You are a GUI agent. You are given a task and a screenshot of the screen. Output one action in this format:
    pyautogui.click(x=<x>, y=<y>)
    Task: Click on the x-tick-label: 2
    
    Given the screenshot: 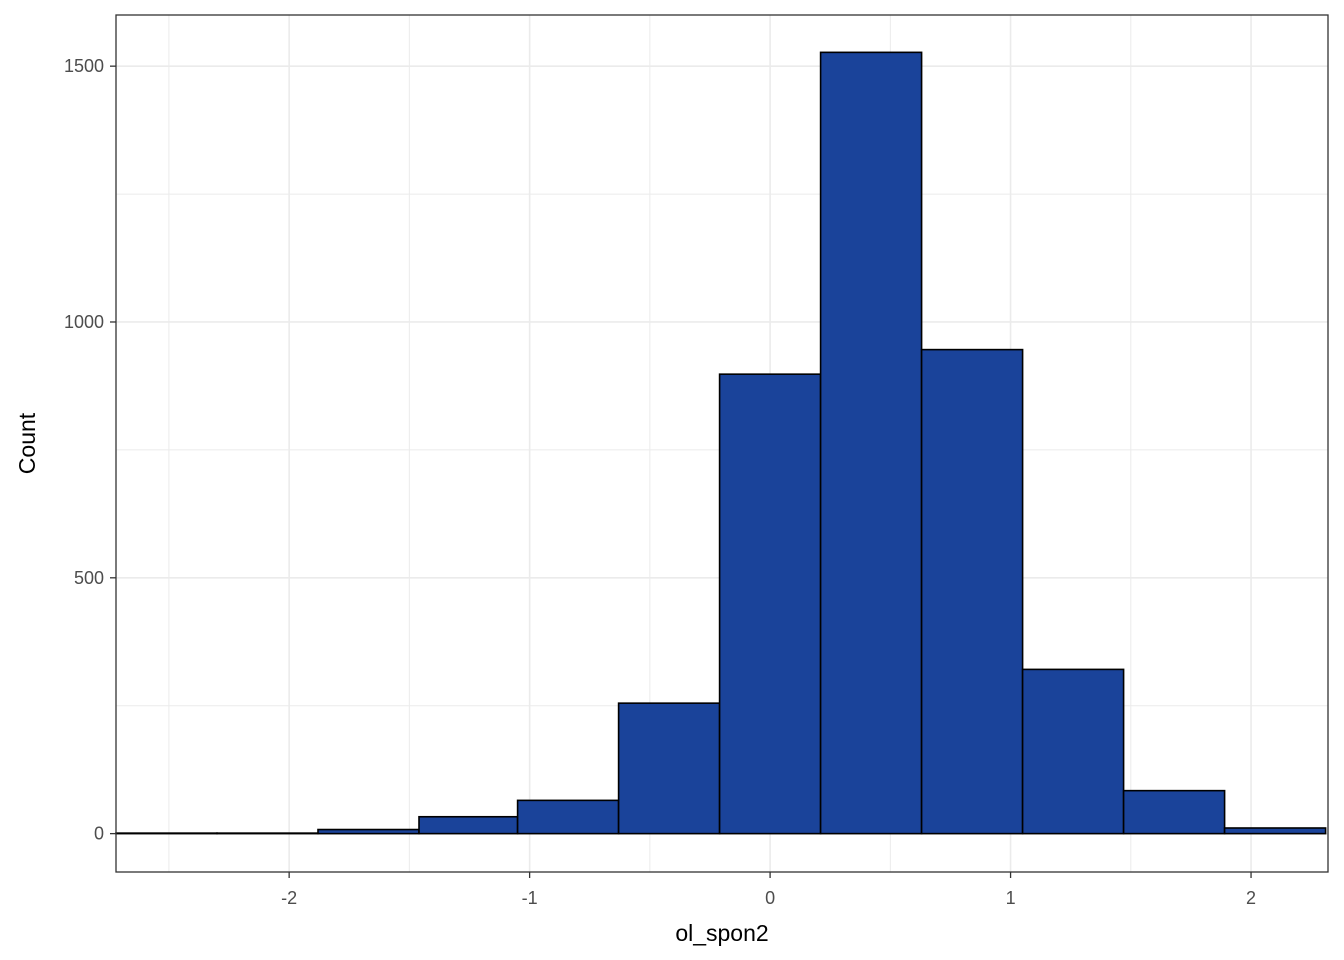 What is the action you would take?
    pyautogui.click(x=1251, y=898)
    